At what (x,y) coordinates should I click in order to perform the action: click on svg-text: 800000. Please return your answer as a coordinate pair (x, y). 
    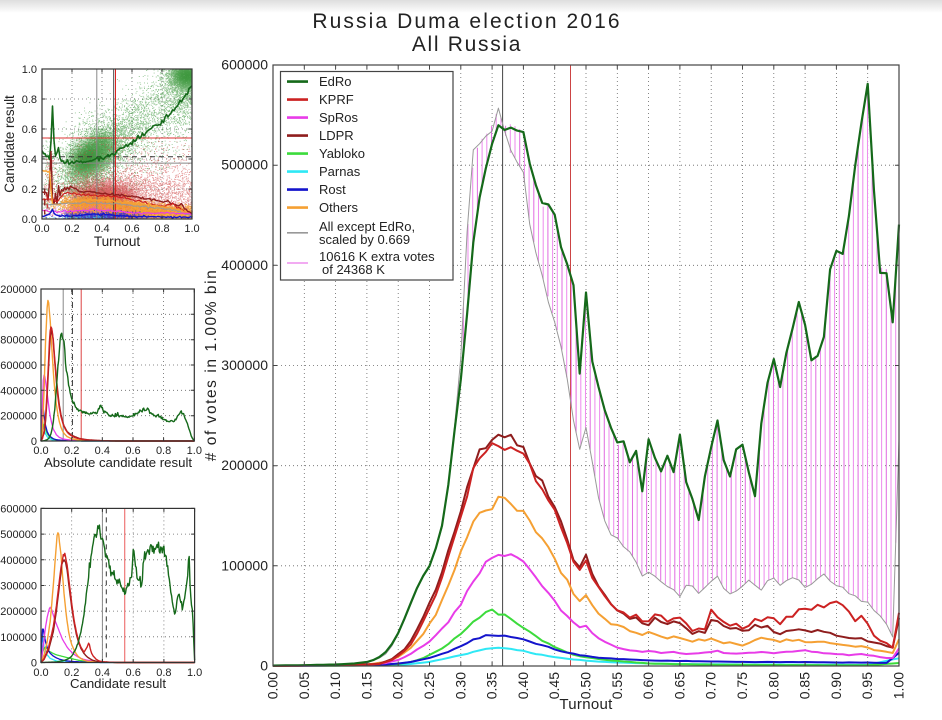
    Looking at the image, I should click on (18, 341).